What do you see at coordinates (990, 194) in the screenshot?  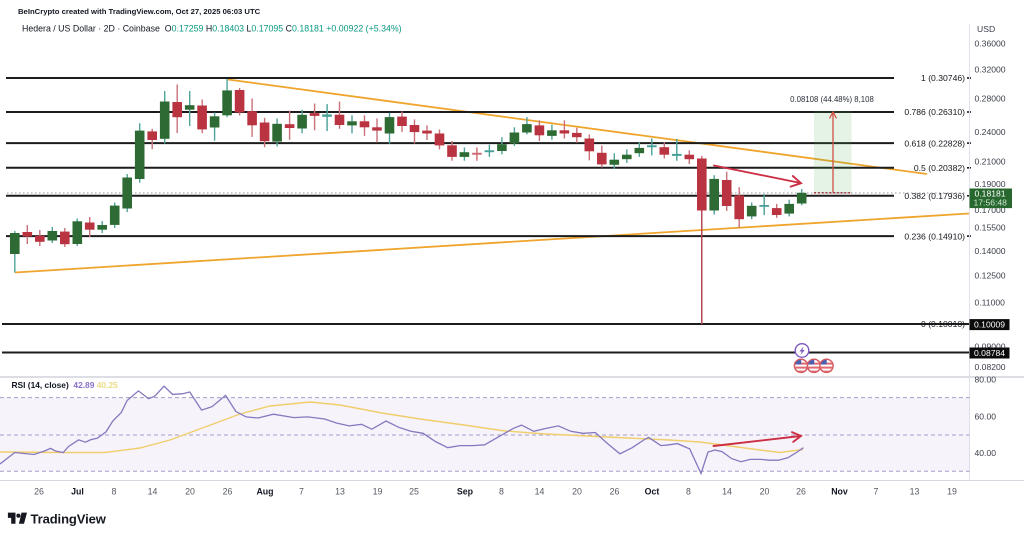 I see `svg-text: 0.18181` at bounding box center [990, 194].